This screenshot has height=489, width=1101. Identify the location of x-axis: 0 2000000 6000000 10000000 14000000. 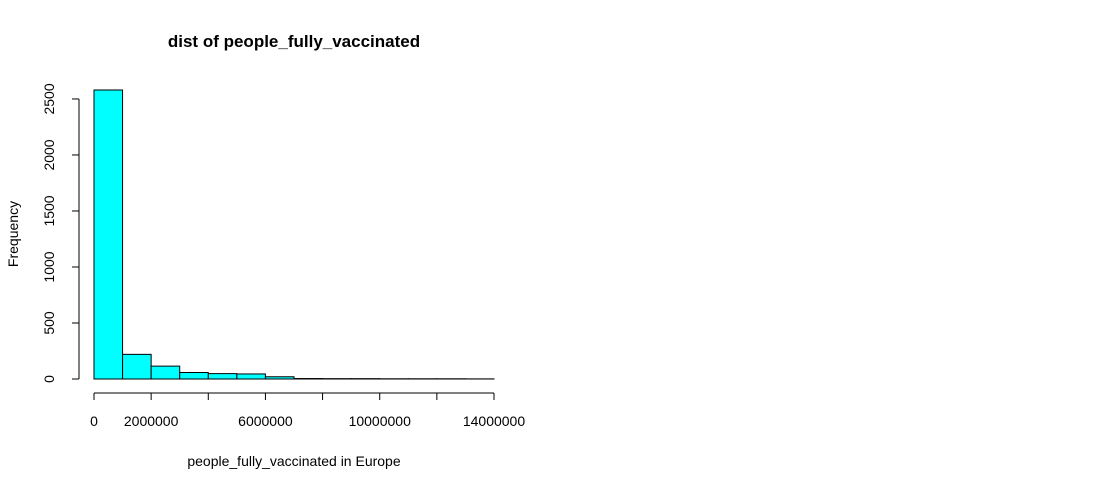
(308, 410).